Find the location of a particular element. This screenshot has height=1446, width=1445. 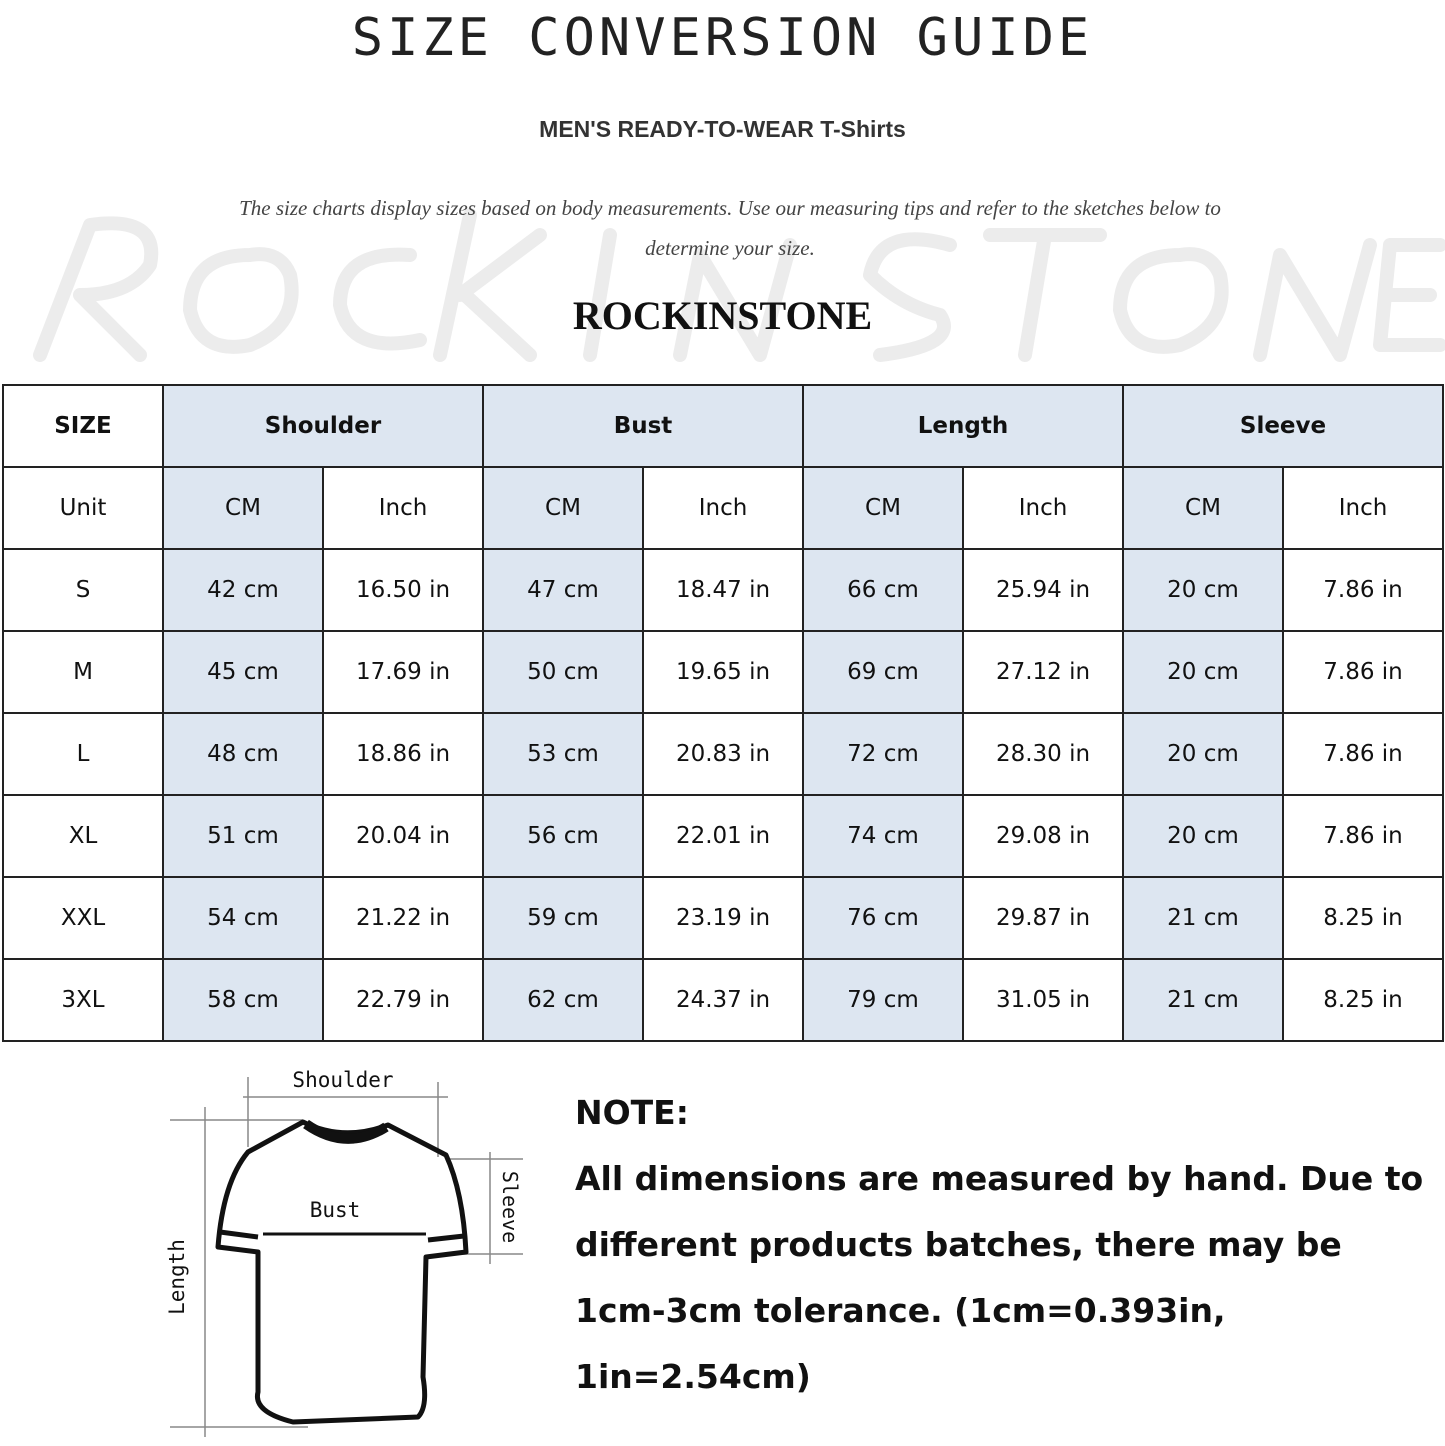

shoulder-label: Shoulder is located at coordinates (342, 1080).